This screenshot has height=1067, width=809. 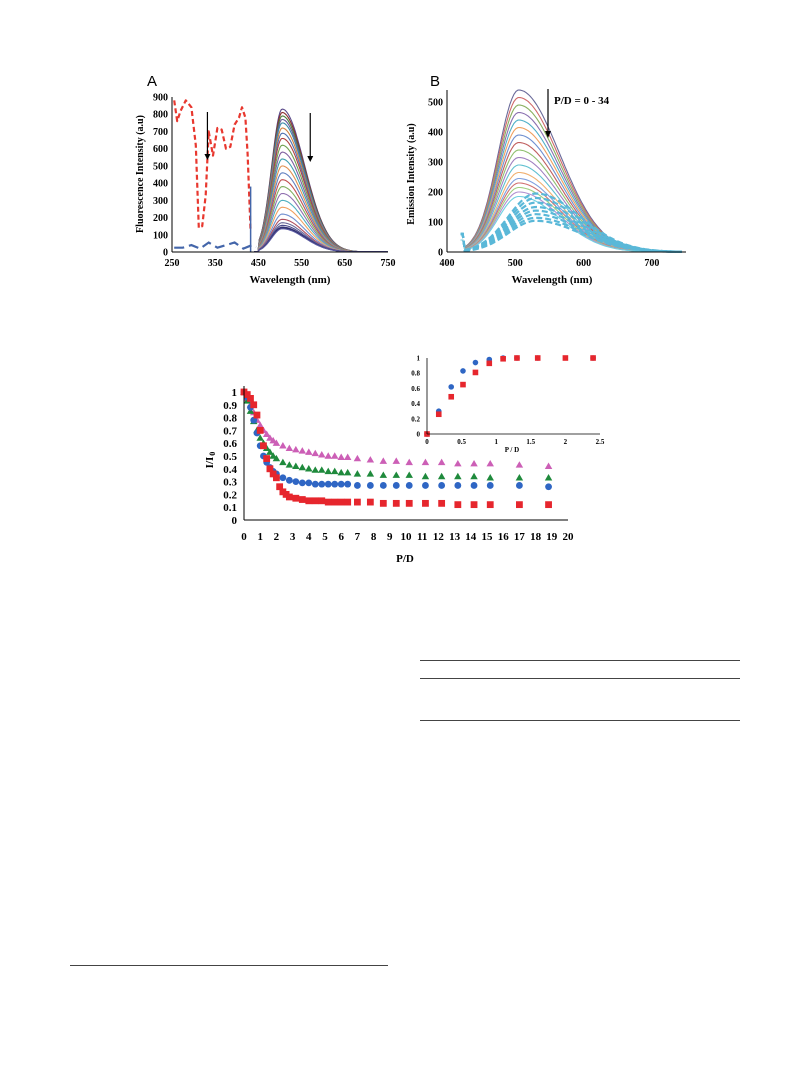 What do you see at coordinates (407, 537) in the screenshot?
I see `scatter-xtick-label: 10` at bounding box center [407, 537].